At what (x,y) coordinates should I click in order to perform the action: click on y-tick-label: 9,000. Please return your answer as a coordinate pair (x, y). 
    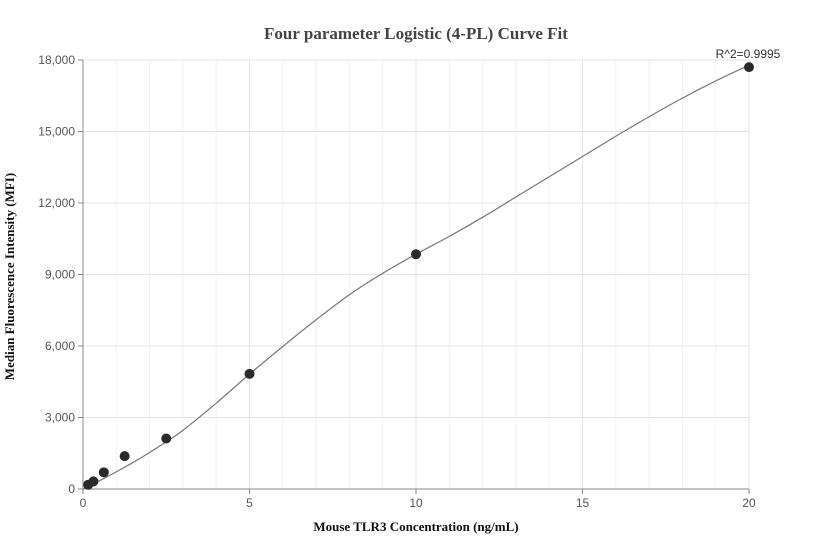
    Looking at the image, I should click on (60, 275).